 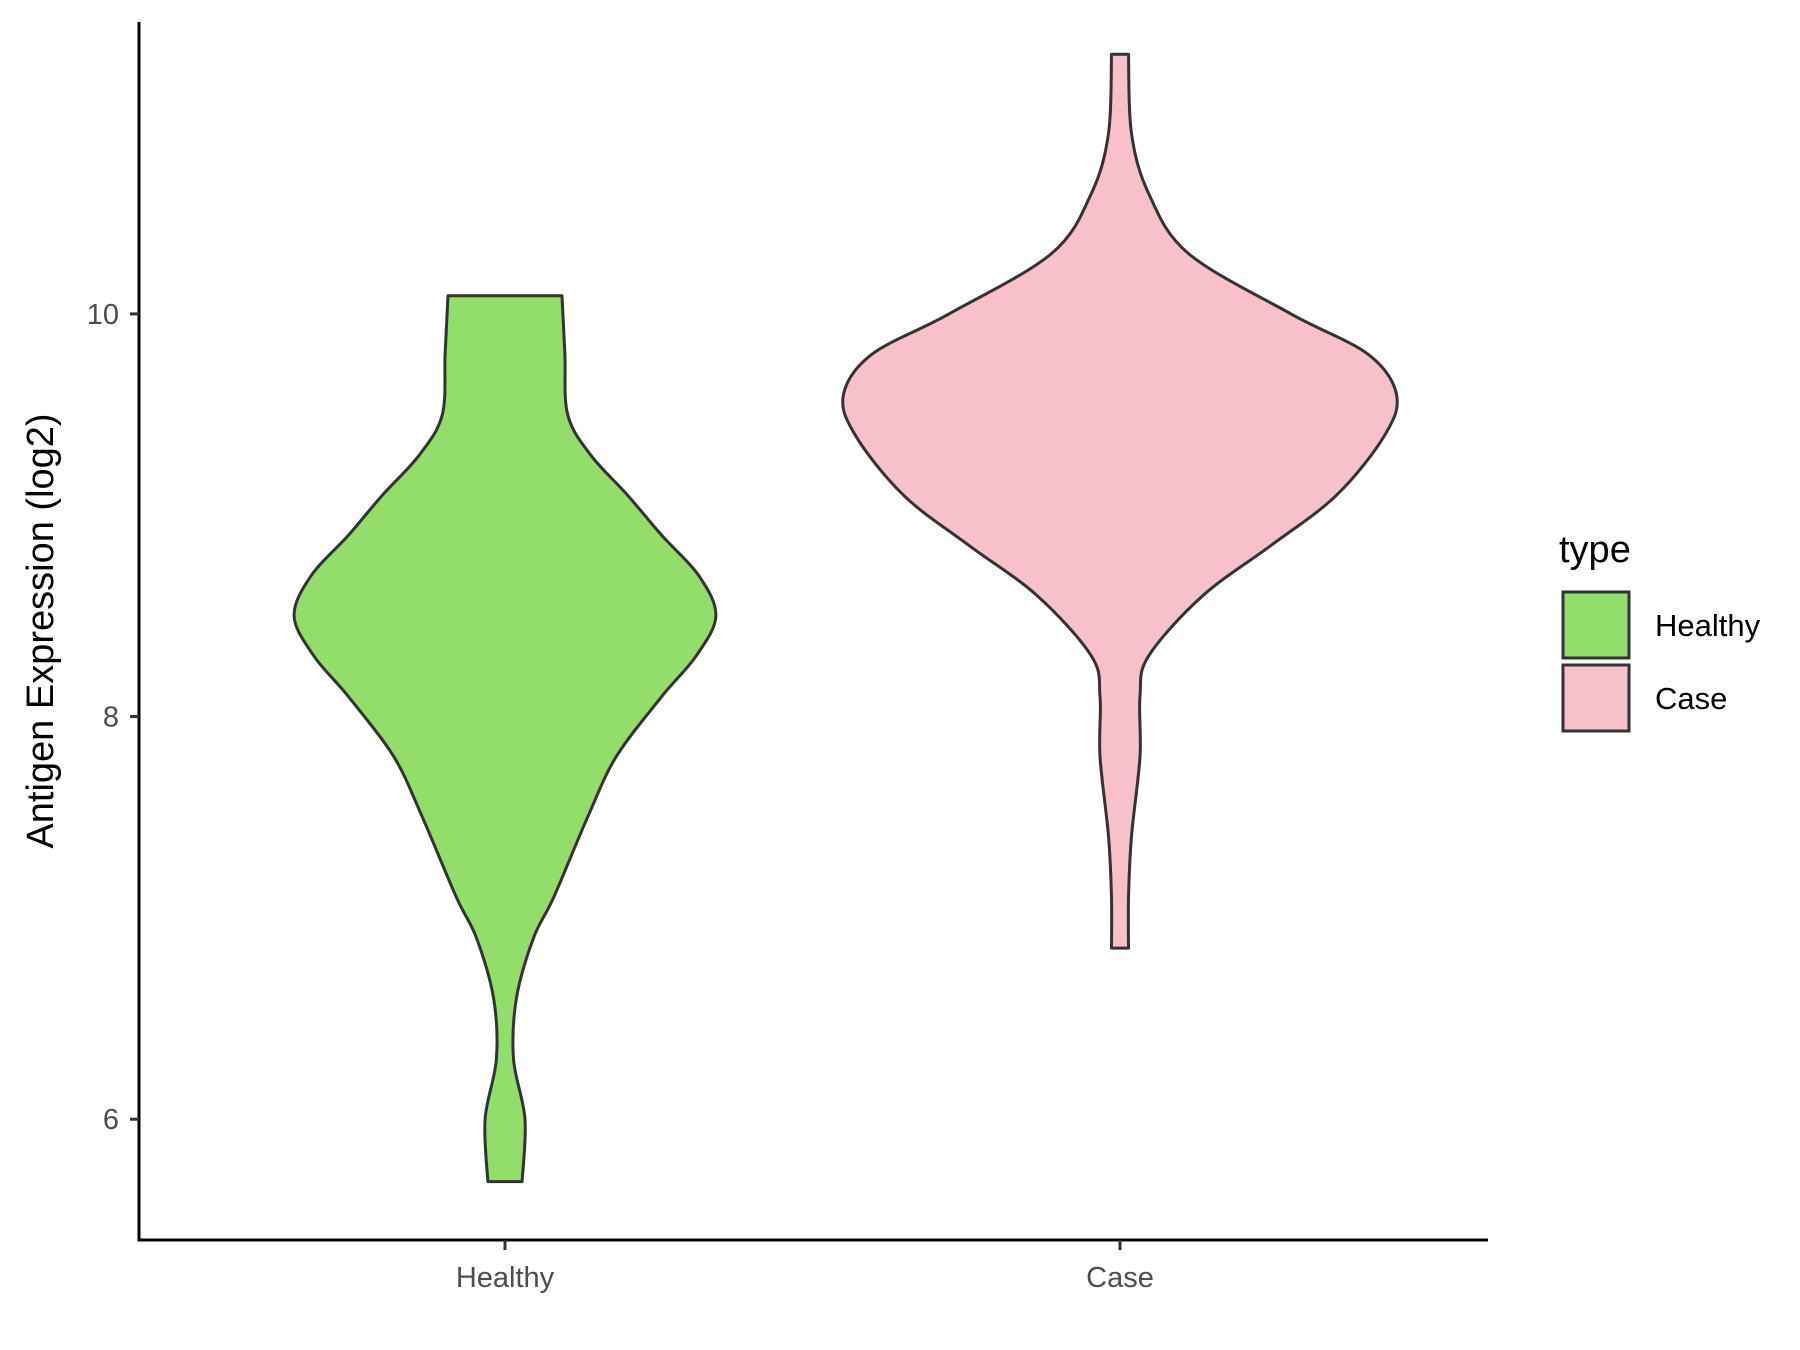 I want to click on legend-label-case: Case, so click(x=1691, y=698).